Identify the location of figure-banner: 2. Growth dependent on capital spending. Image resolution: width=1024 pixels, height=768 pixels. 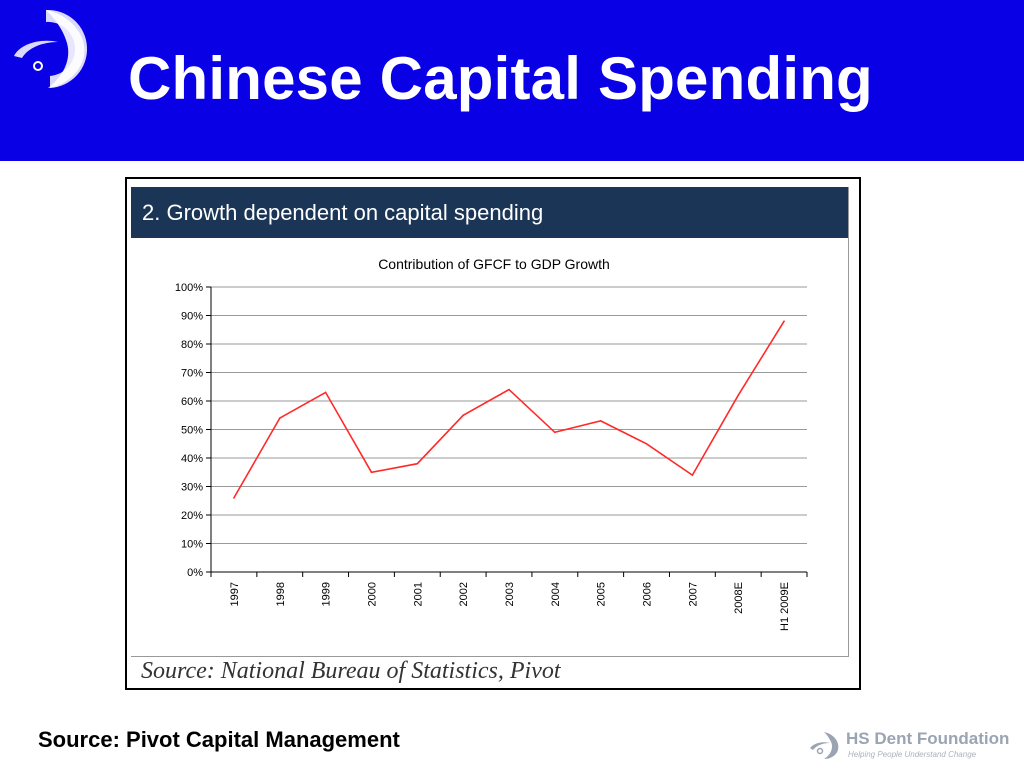
(489, 212).